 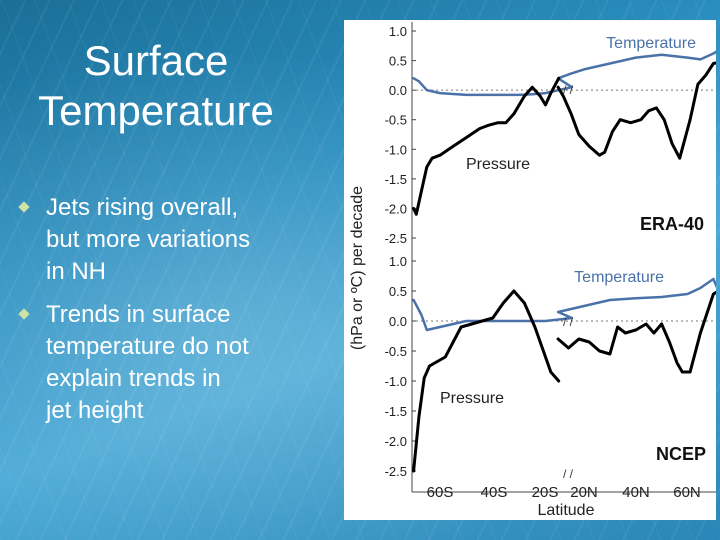 I want to click on axis-breaks: / / / / / /, so click(x=568, y=282).